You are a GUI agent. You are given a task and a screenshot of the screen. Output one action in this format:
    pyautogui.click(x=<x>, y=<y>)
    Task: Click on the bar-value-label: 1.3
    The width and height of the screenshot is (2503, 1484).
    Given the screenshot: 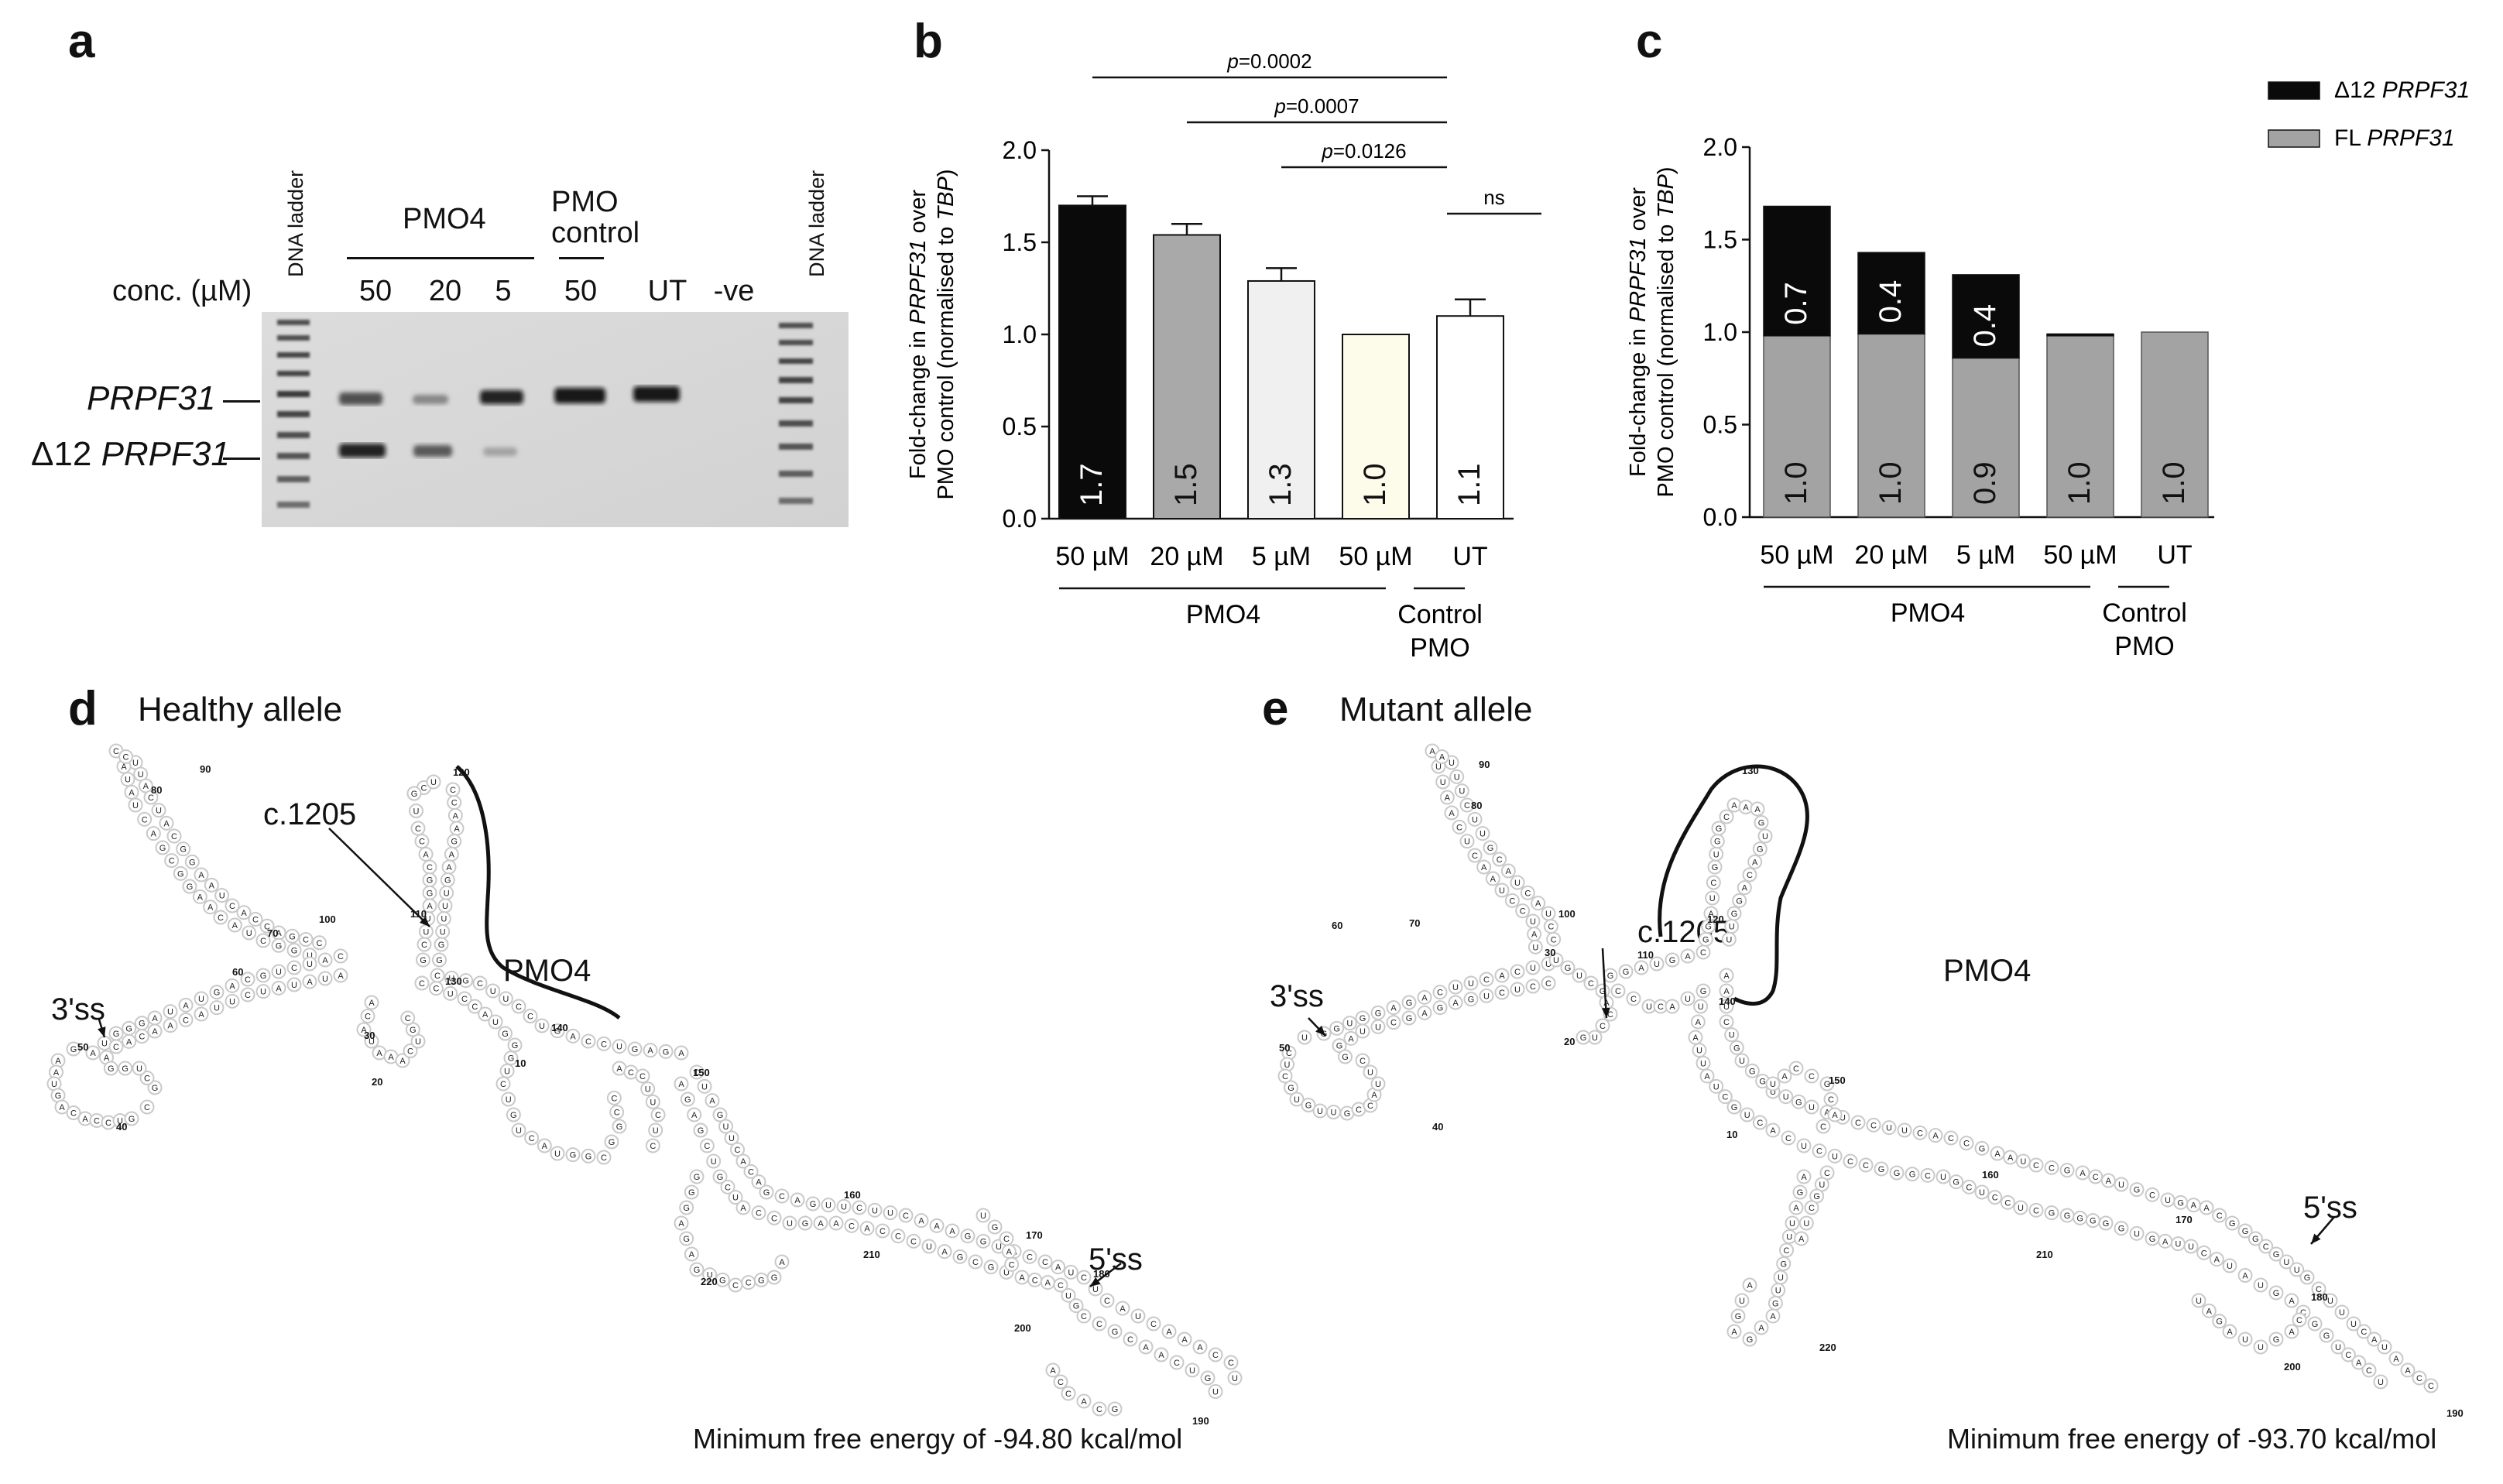 What is the action you would take?
    pyautogui.click(x=1281, y=485)
    